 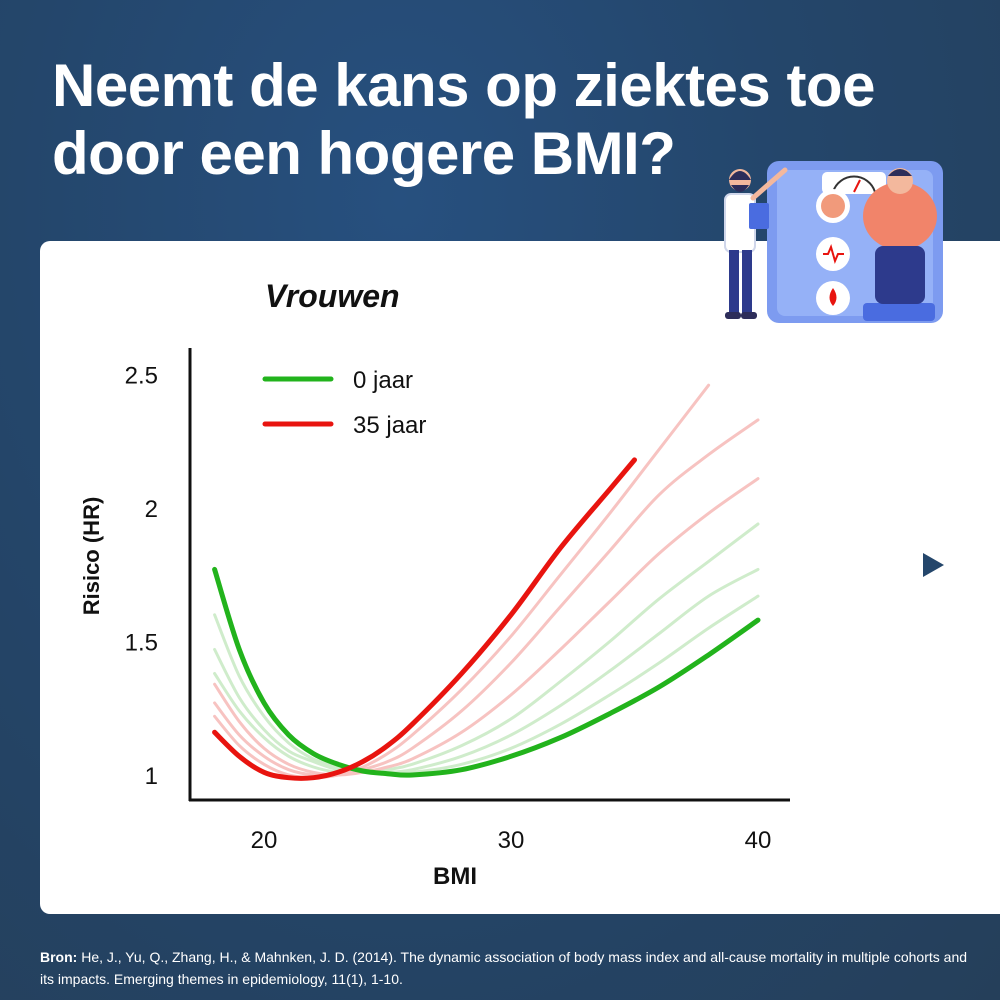 What do you see at coordinates (364, 153) in the screenshot?
I see `title-line-2: door een hogere BMI?` at bounding box center [364, 153].